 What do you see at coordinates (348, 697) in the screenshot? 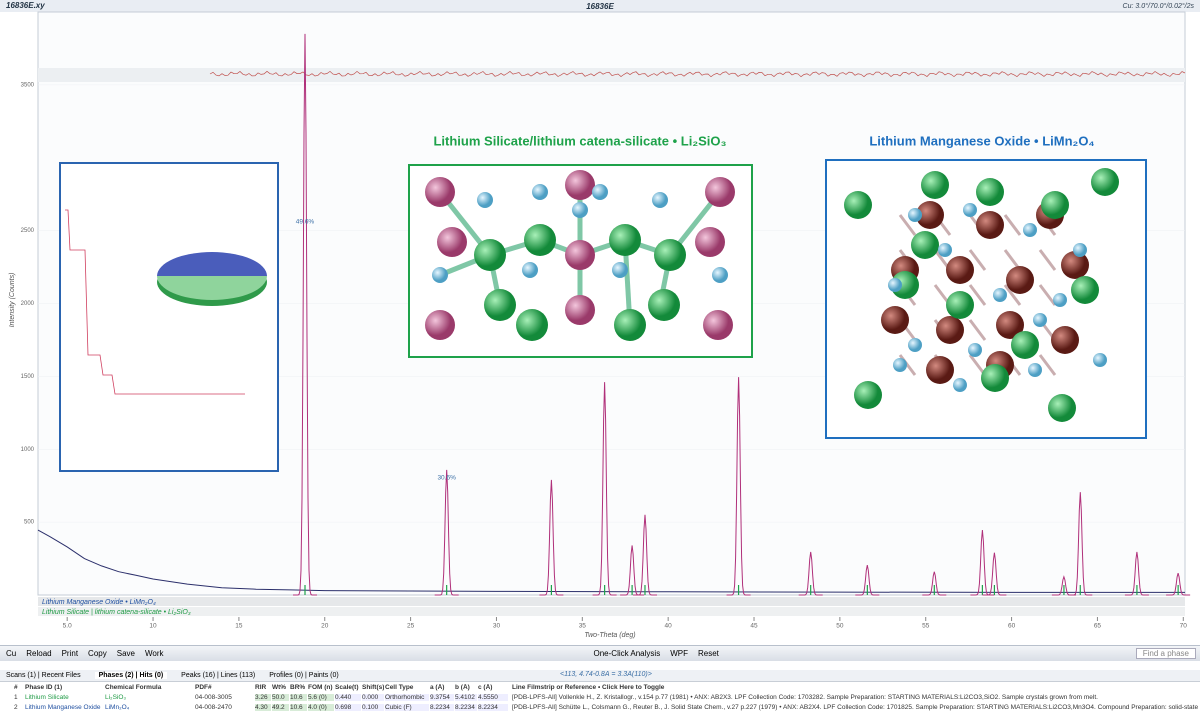
I see `table-cell: 0.440` at bounding box center [348, 697].